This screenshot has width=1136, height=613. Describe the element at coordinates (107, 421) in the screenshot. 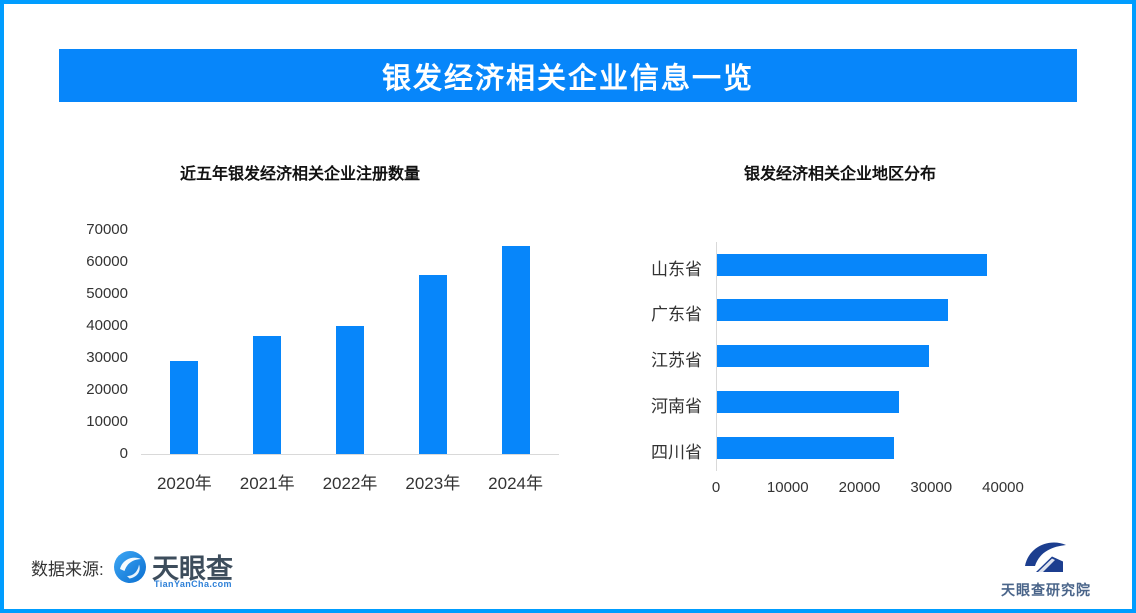

I see `registrations-y-tick-label: 10000` at that location.